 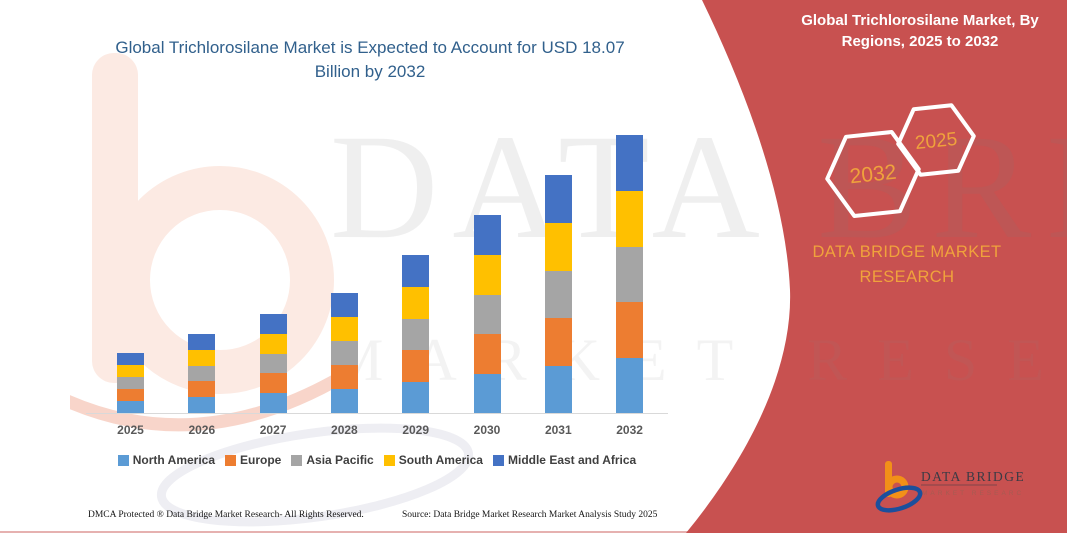 I want to click on legend-item-europe: Europe, so click(x=253, y=460).